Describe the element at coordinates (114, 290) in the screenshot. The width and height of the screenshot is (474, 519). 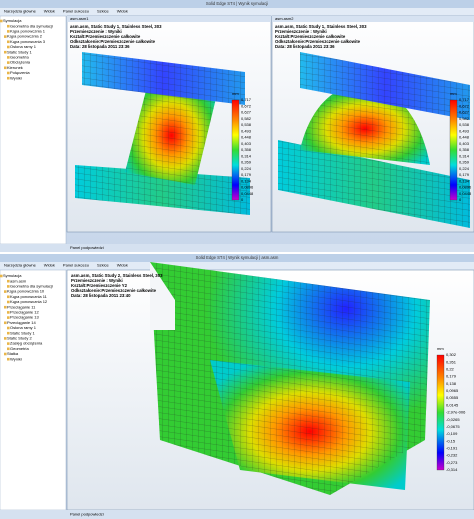
I see `annotation-line: Odkształcenie:Przemieszczenie całkowite` at that location.